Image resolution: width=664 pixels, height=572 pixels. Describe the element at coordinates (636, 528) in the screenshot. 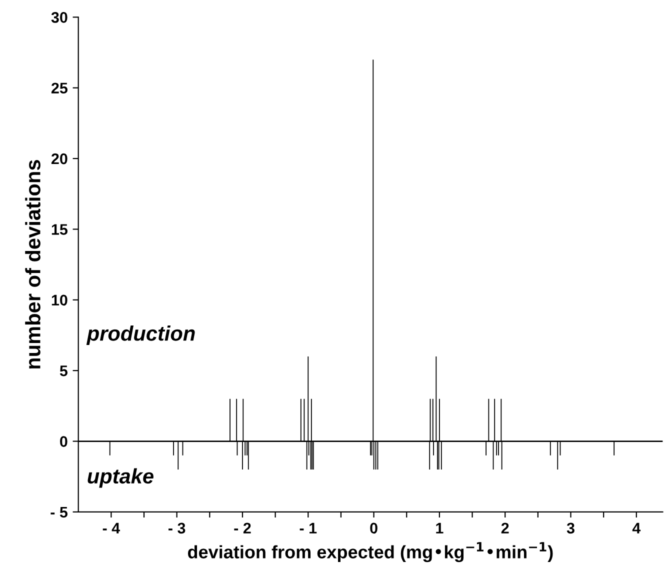

I see `x-tick-label: 4` at that location.